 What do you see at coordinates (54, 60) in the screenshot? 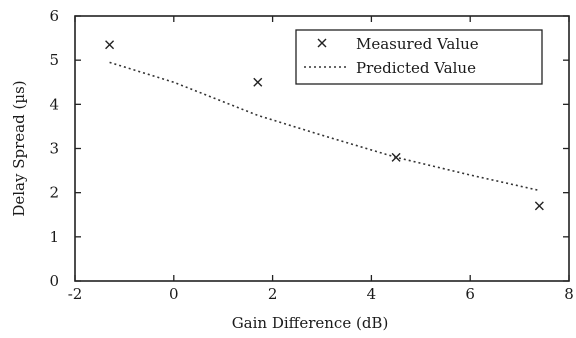
I see `y-tick-label: 5` at bounding box center [54, 60].